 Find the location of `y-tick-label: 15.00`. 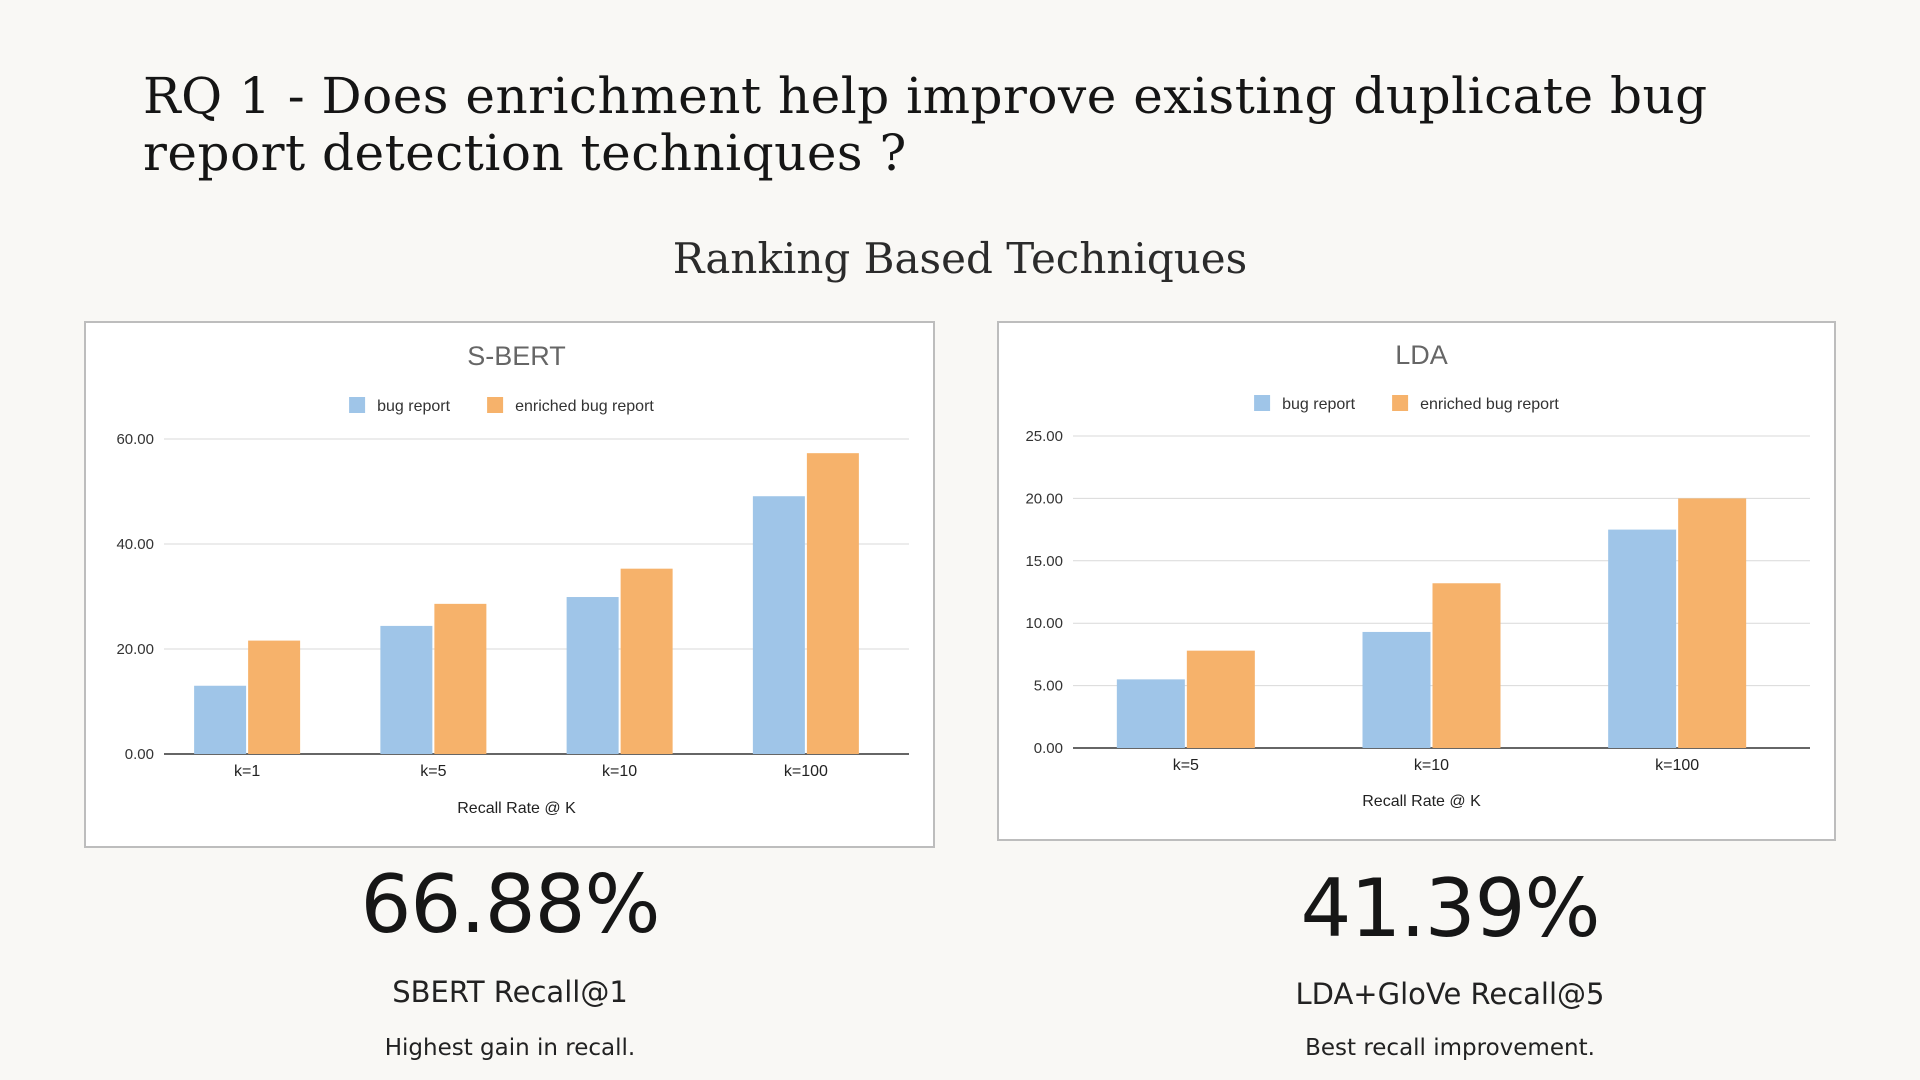

y-tick-label: 15.00 is located at coordinates (1044, 561).